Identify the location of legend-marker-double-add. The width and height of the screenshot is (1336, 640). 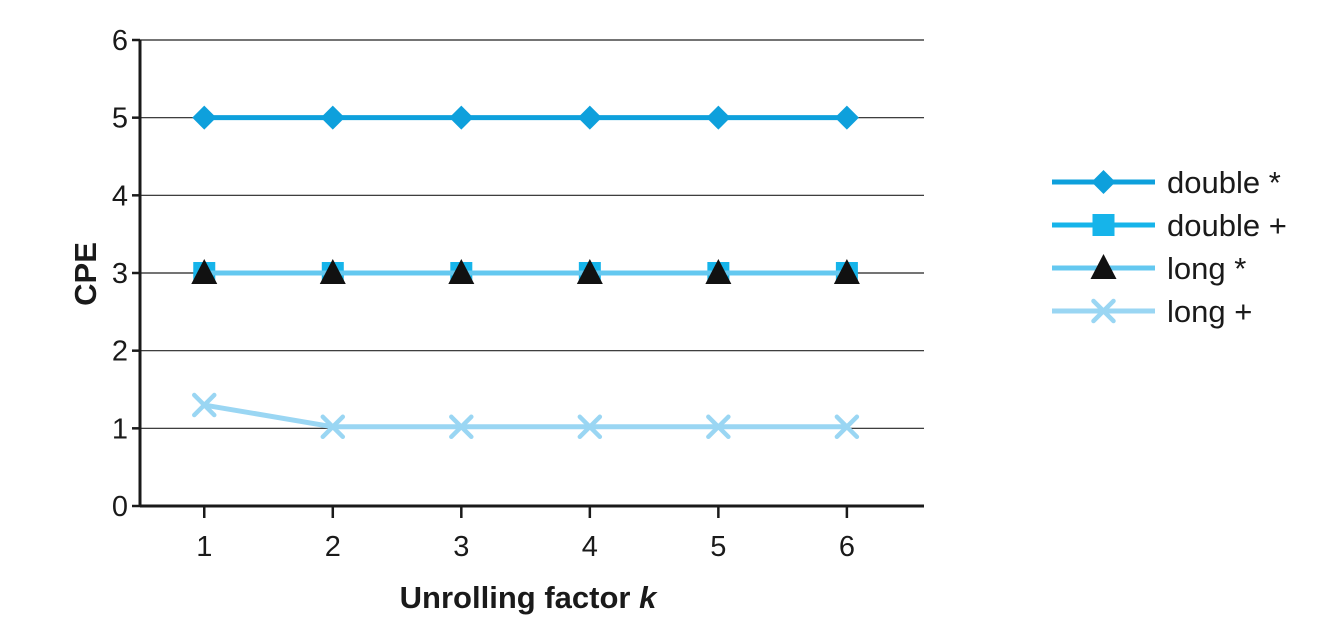
(1103, 225).